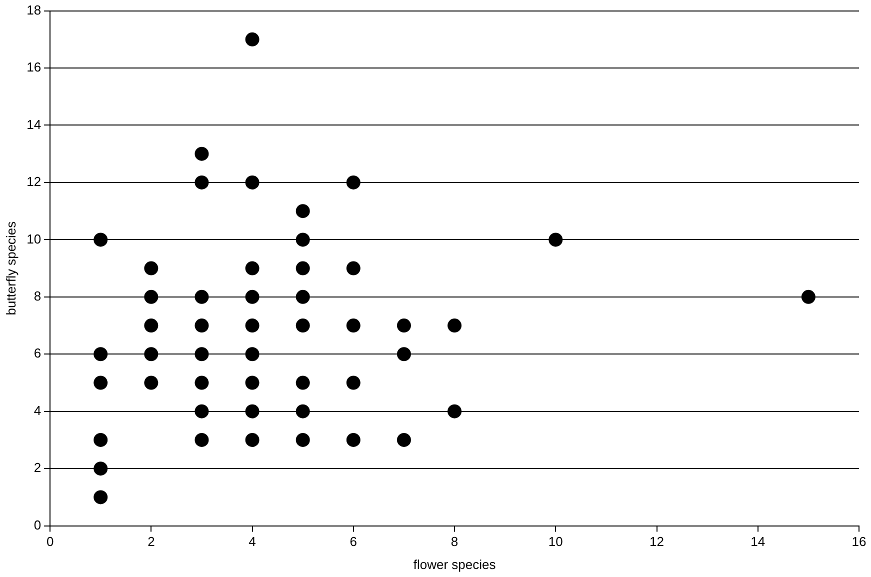  What do you see at coordinates (151, 542) in the screenshot?
I see `x-tick-label: 2` at bounding box center [151, 542].